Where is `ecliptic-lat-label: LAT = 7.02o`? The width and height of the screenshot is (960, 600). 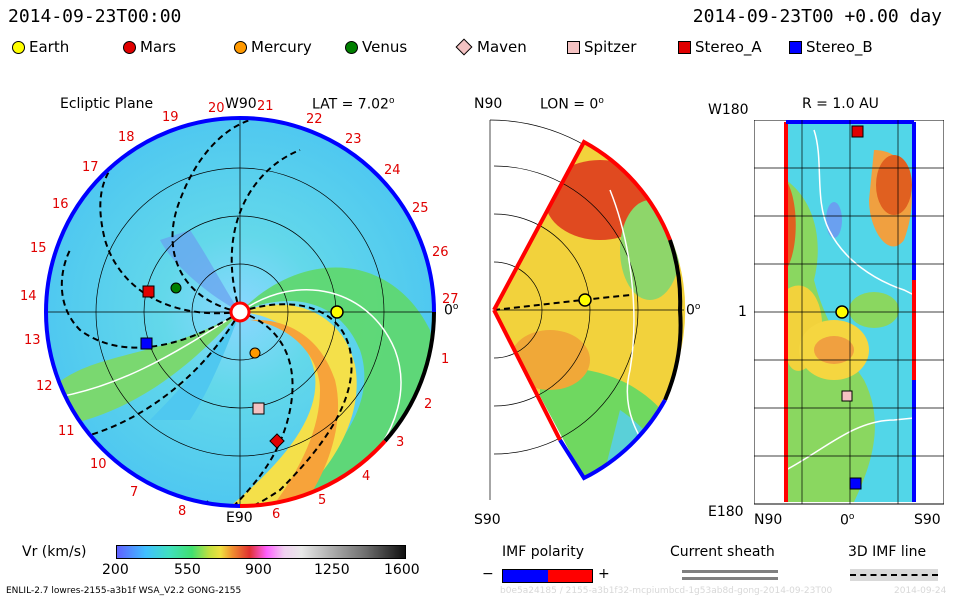
ecliptic-lat-label: LAT = 7.02o is located at coordinates (353, 104).